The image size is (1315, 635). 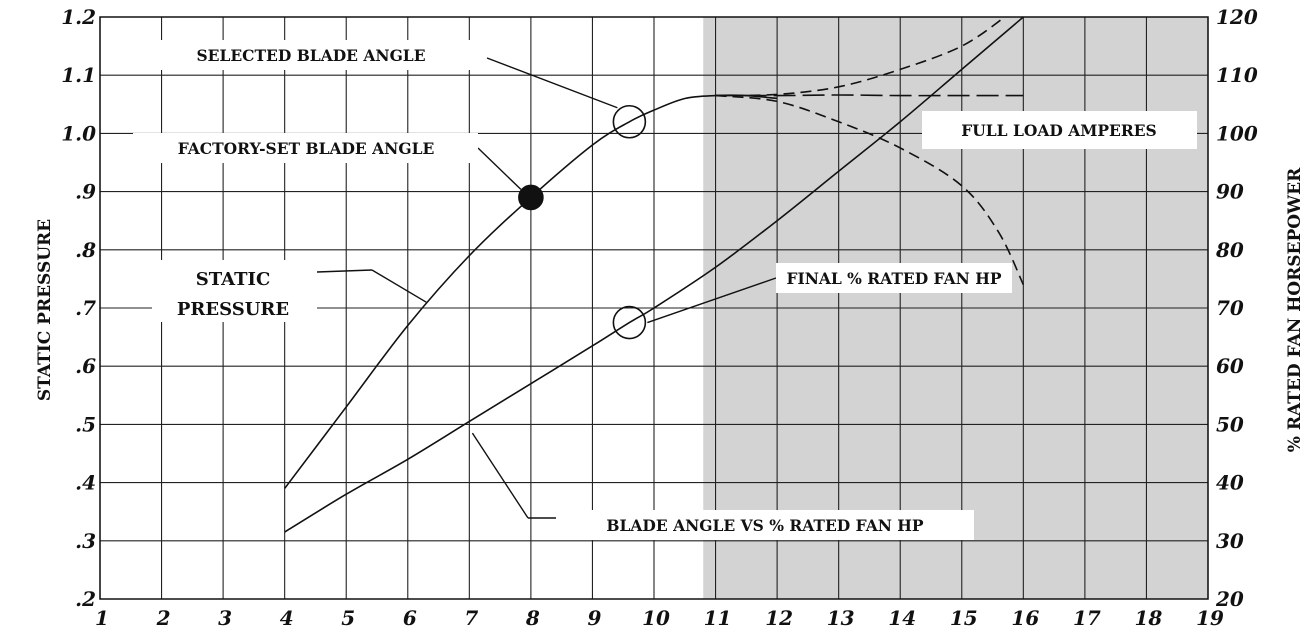 I want to click on dashed-lower-series, so click(x=870, y=190).